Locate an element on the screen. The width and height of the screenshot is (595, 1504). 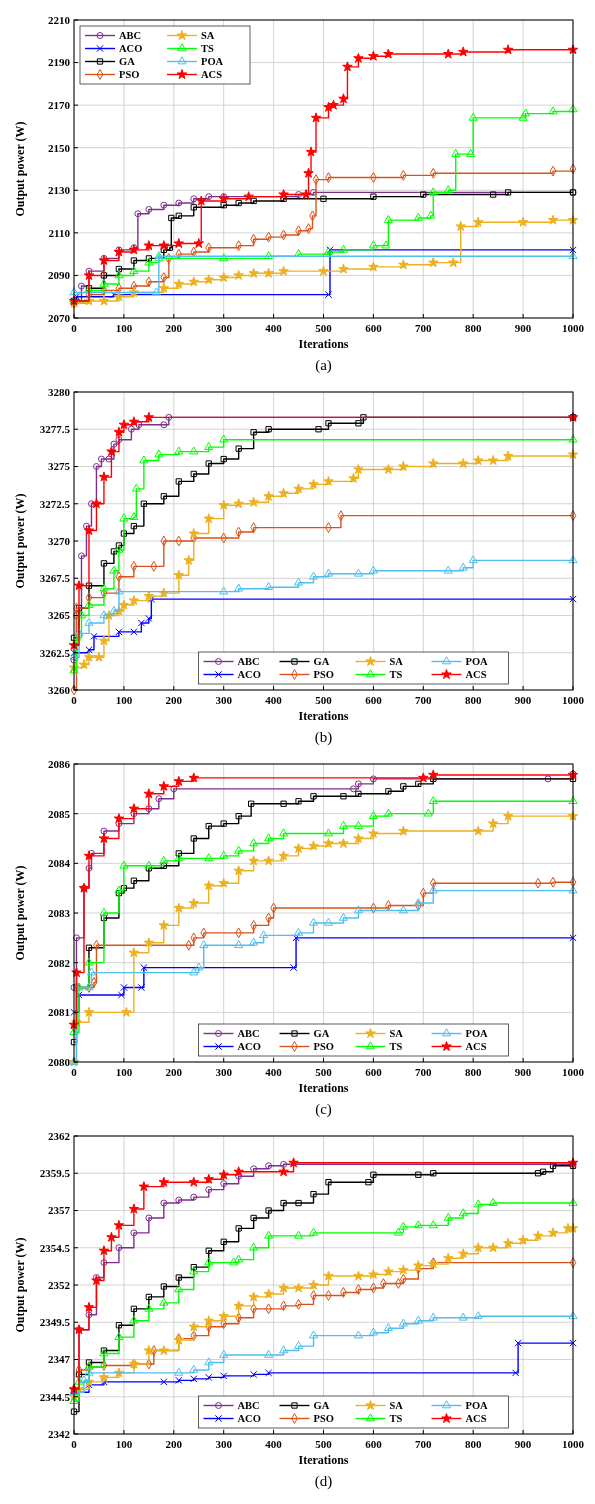
y-tick-label: 3275 is located at coordinates (59, 466).